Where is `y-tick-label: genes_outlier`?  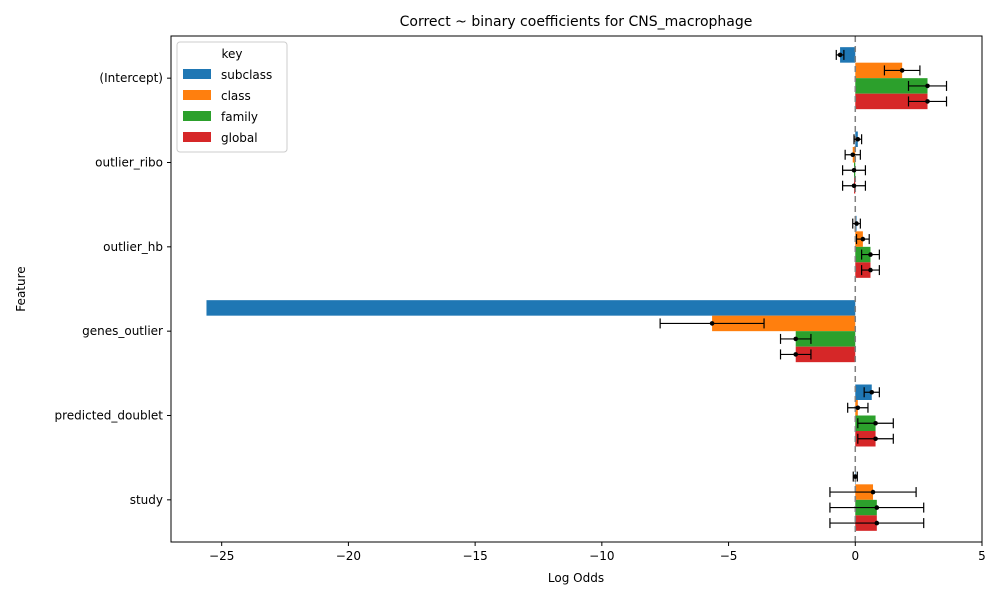 y-tick-label: genes_outlier is located at coordinates (122, 331).